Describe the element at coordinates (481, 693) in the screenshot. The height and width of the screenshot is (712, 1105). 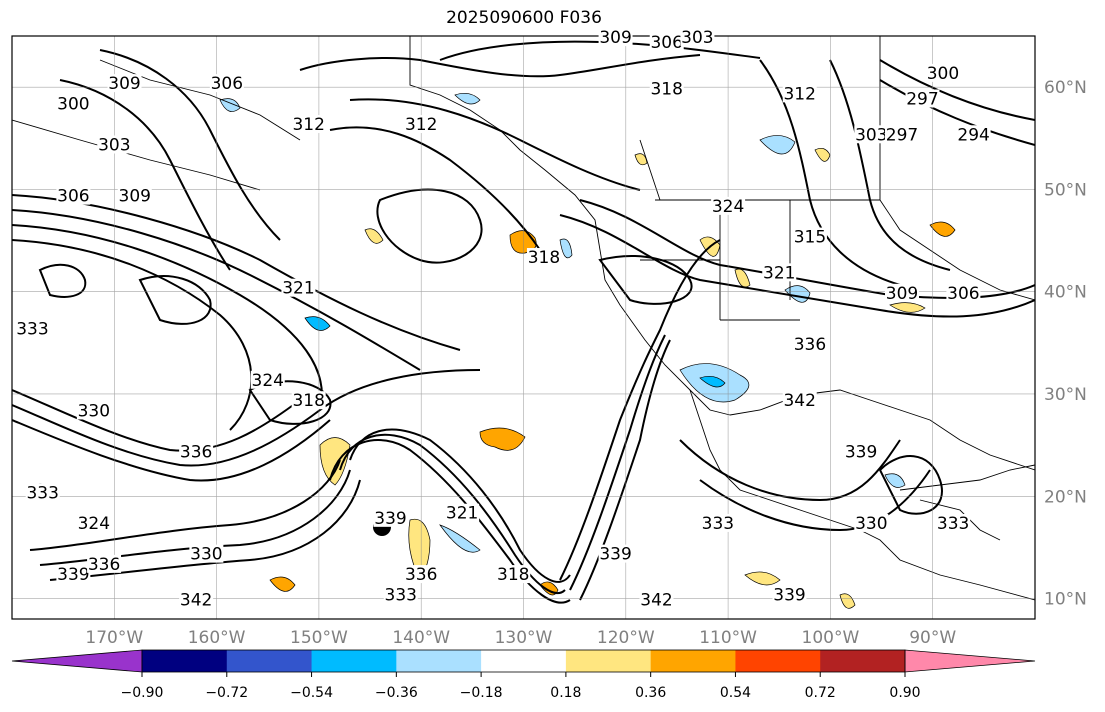
I see `colorbar-tick-label: −0.18` at that location.